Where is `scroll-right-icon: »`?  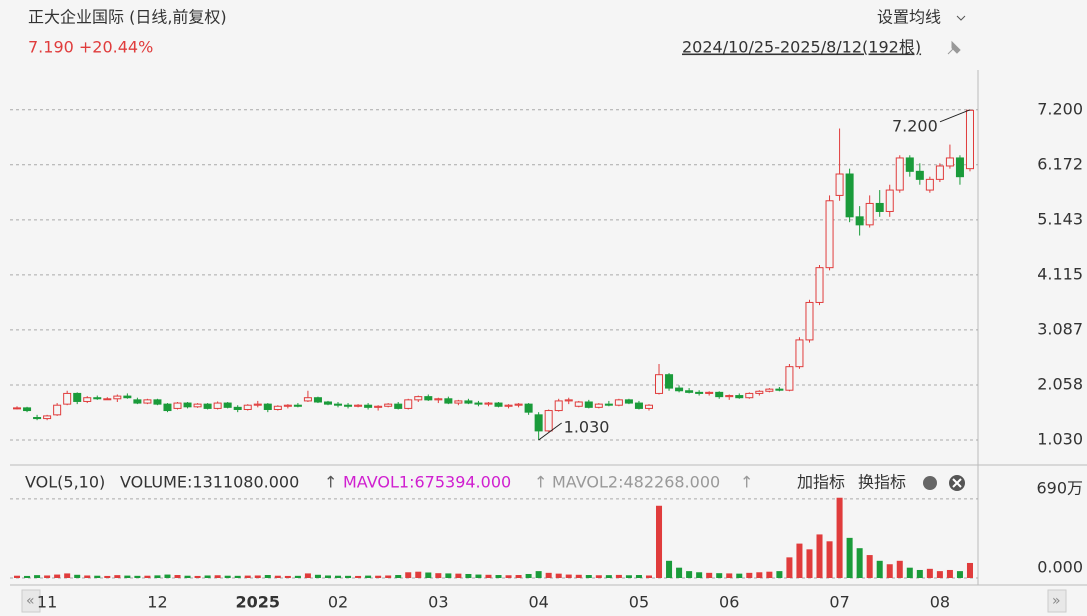 scroll-right-icon: » is located at coordinates (1056, 601).